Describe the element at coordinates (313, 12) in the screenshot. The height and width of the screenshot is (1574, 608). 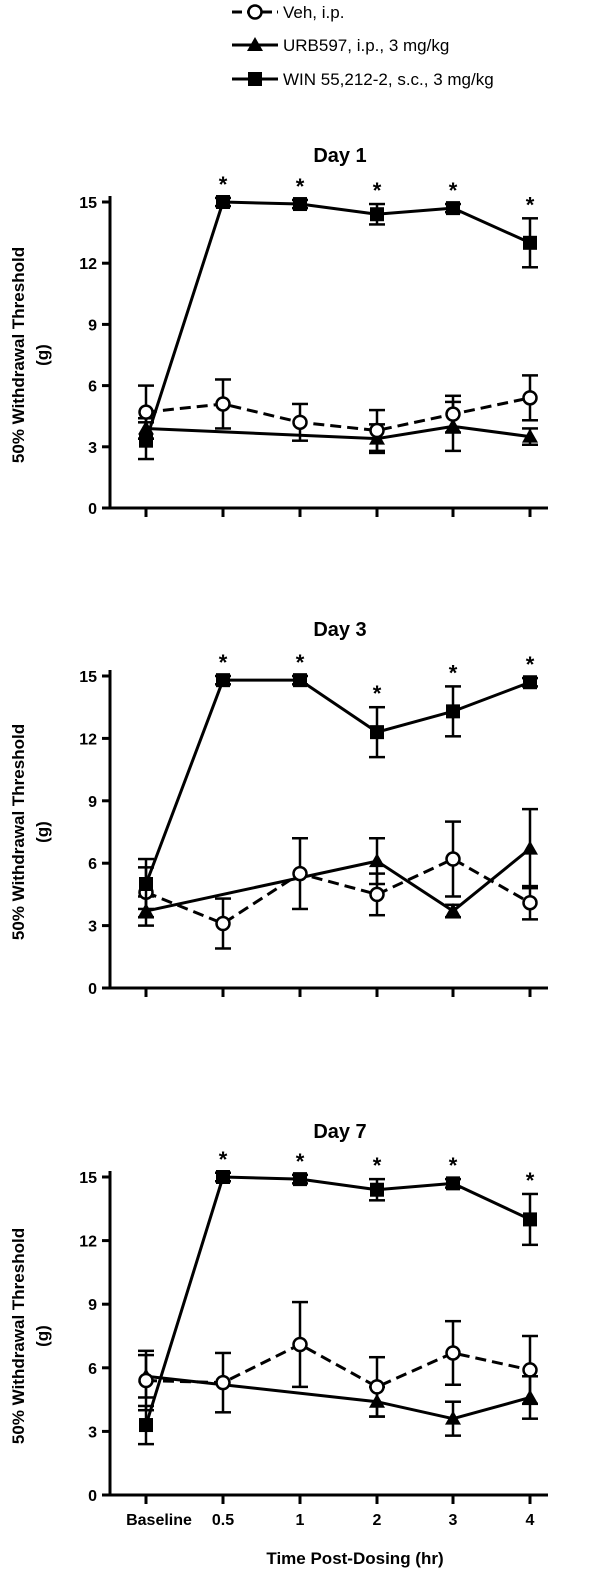
I see `legend-label-0: Veh, i.p.` at that location.